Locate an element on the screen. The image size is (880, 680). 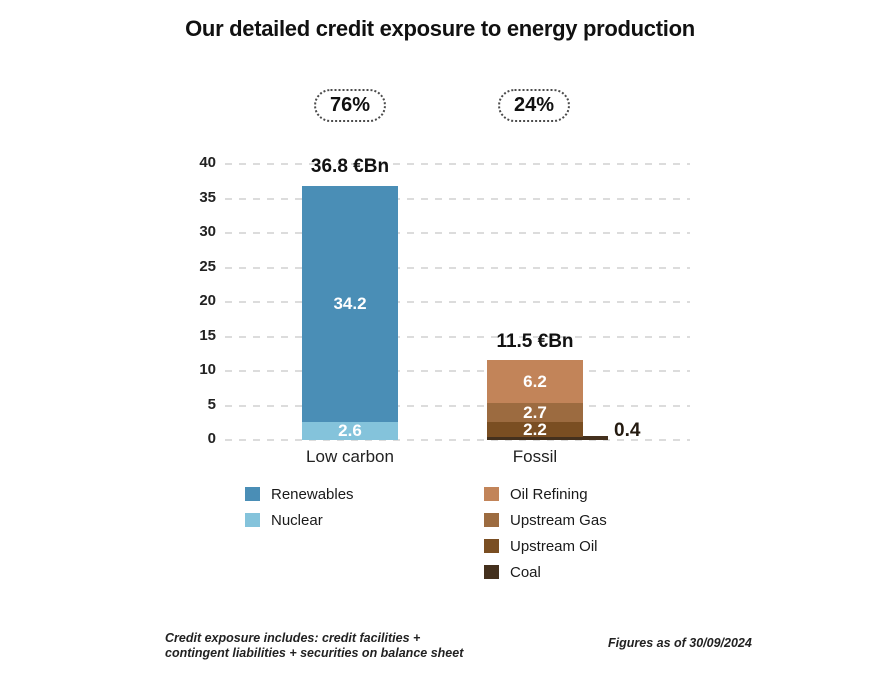
legend-item-coal: Coal is located at coordinates (545, 572).